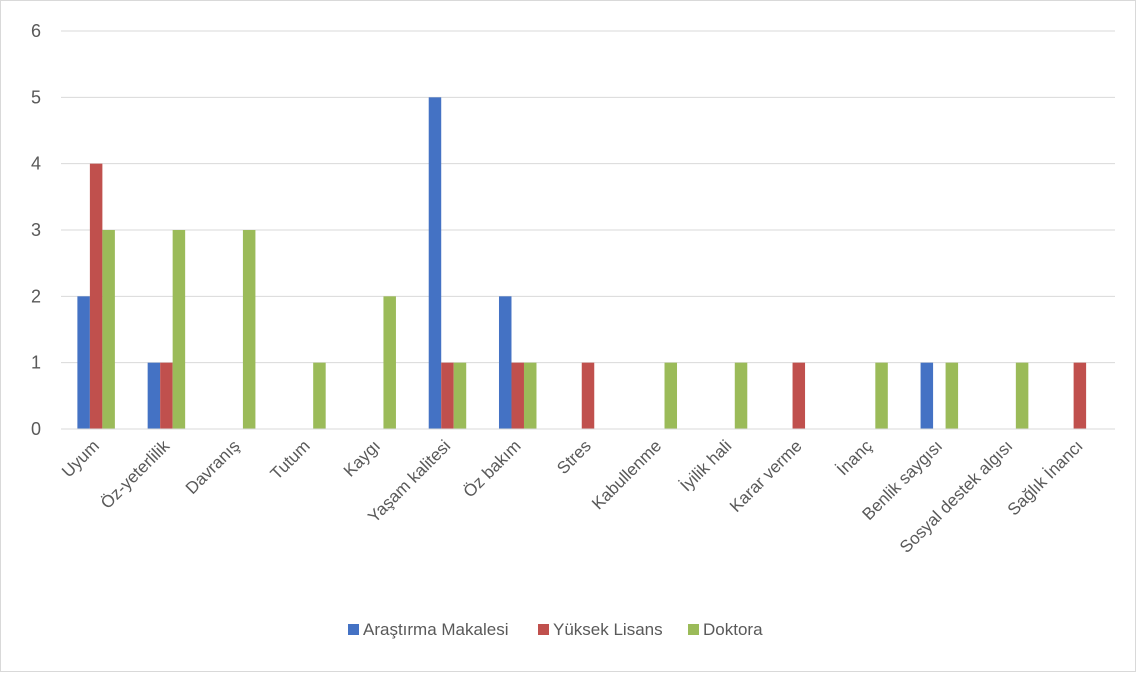 The image size is (1136, 676). What do you see at coordinates (766, 476) in the screenshot?
I see `x-tick-label: Karar verme` at bounding box center [766, 476].